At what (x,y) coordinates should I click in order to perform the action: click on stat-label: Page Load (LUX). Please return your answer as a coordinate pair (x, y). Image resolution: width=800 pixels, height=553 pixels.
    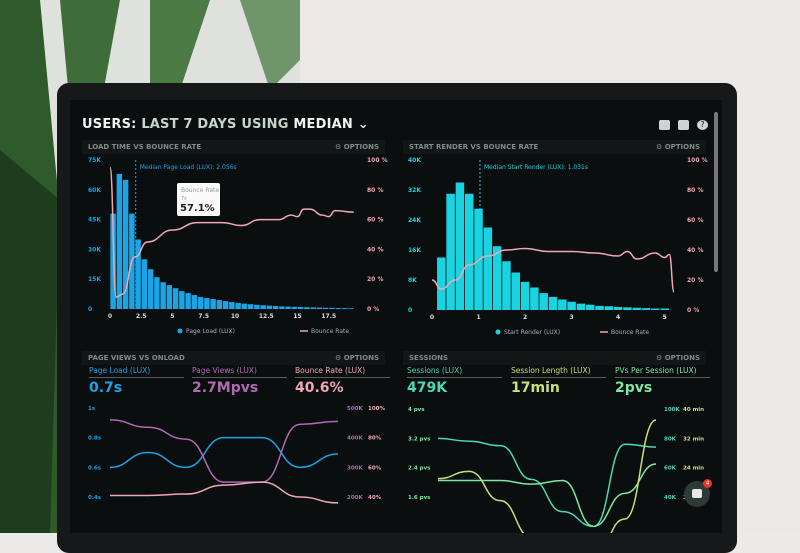
    Looking at the image, I should click on (136, 372).